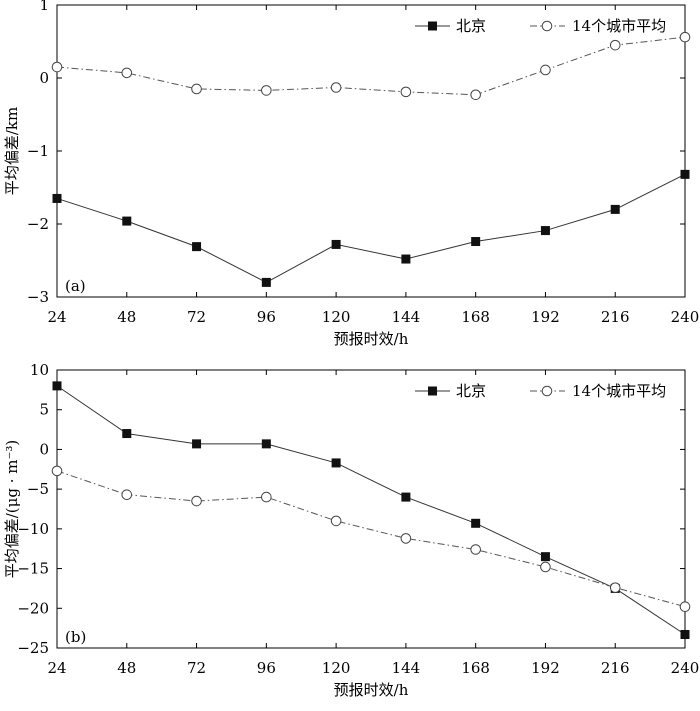 This screenshot has width=700, height=711. What do you see at coordinates (75, 637) in the screenshot?
I see `panel-label: (b)` at bounding box center [75, 637].